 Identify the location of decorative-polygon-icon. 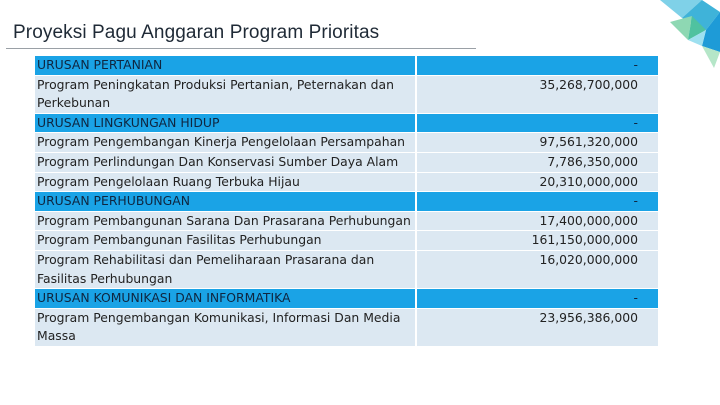
(690, 34).